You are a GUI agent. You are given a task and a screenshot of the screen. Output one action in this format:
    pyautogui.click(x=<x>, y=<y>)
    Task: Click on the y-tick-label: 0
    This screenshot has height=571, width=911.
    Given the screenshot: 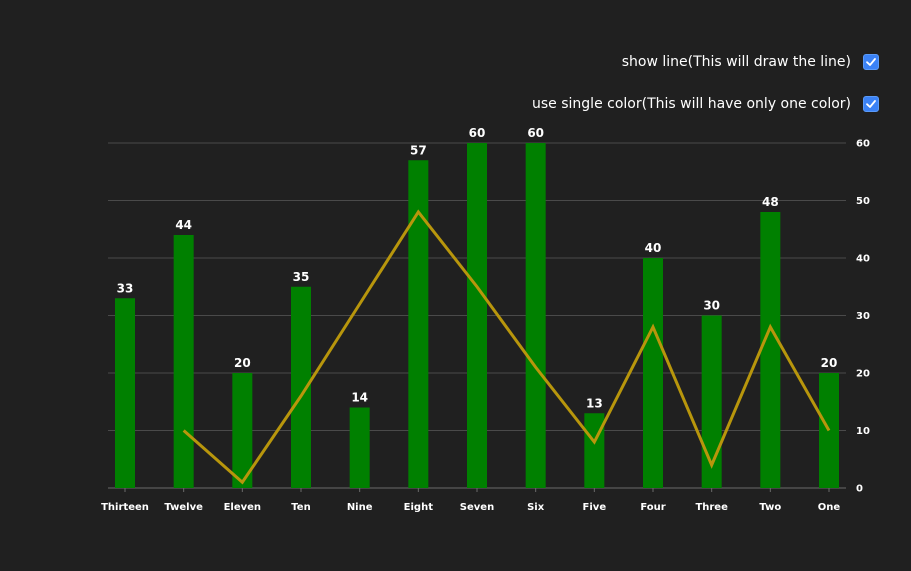 What is the action you would take?
    pyautogui.click(x=859, y=489)
    